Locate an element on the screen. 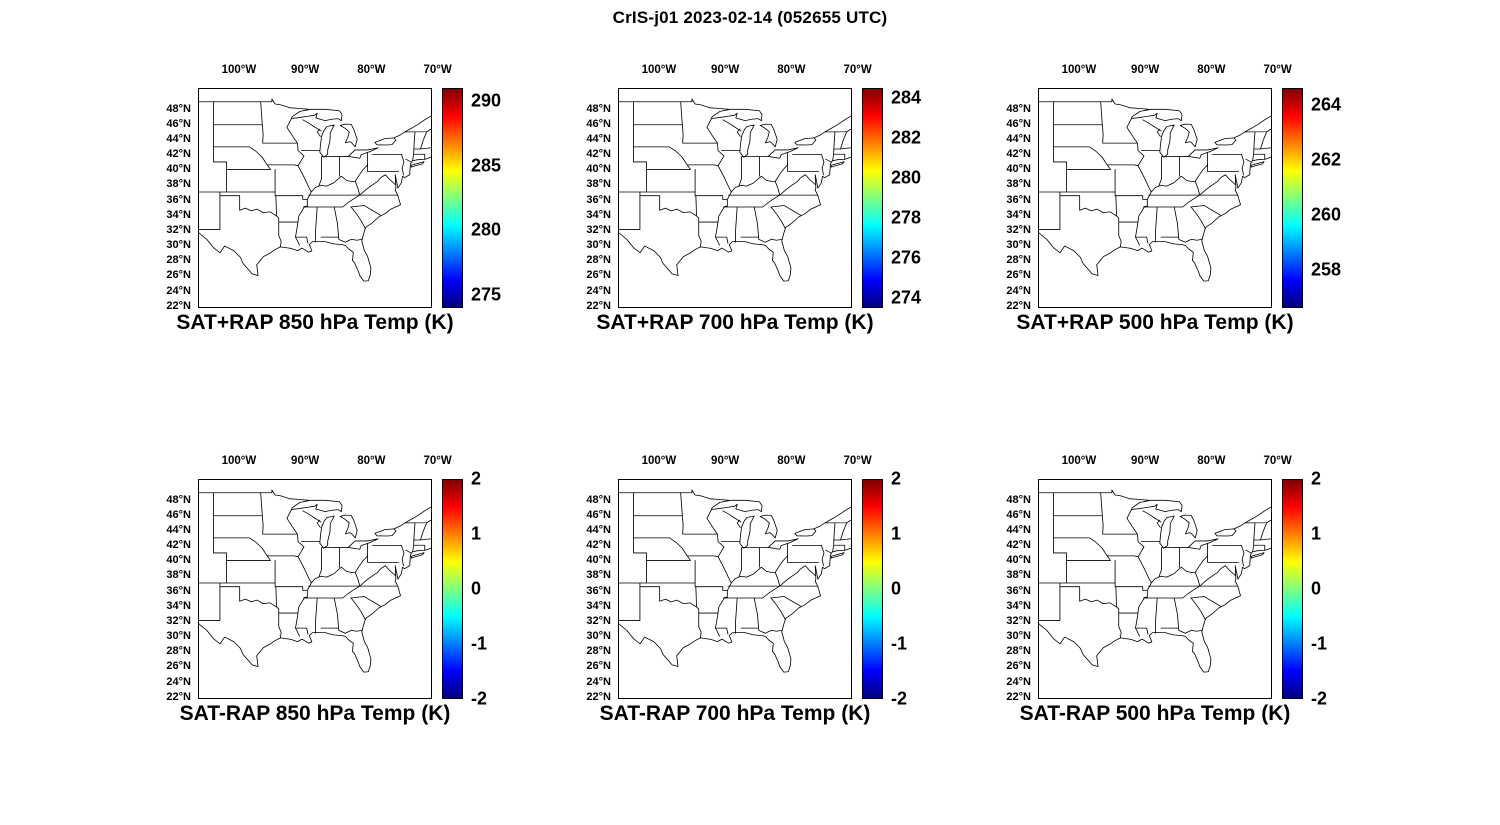  colorbar-tick-label: 258 is located at coordinates (1326, 269).